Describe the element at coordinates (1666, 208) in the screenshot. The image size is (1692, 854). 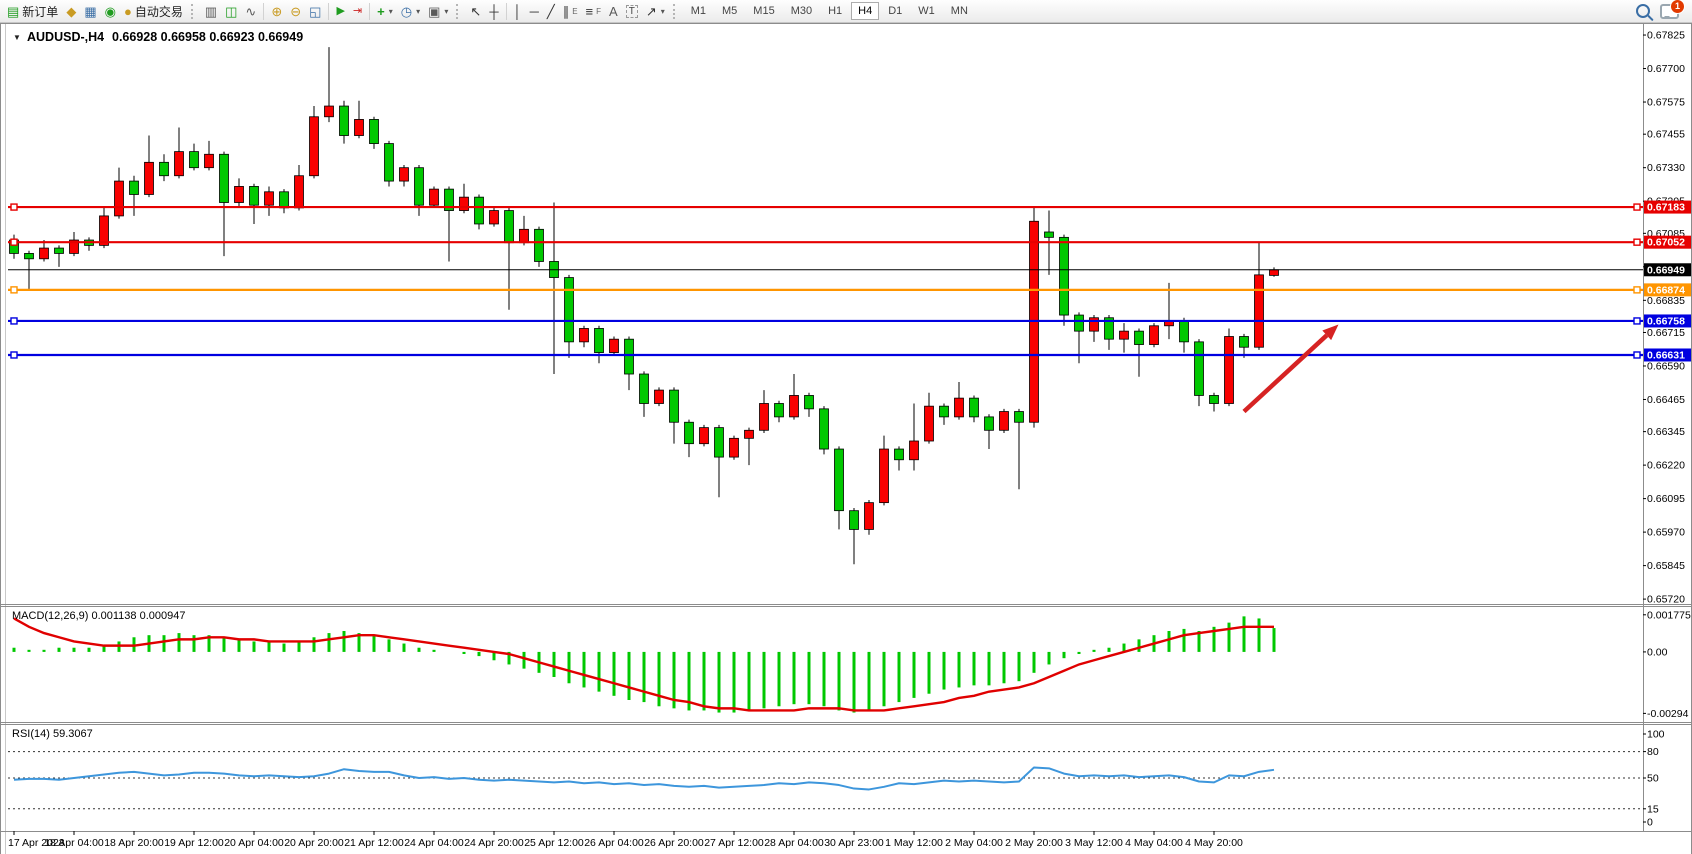
I see `svg-text: 0.67183` at that location.